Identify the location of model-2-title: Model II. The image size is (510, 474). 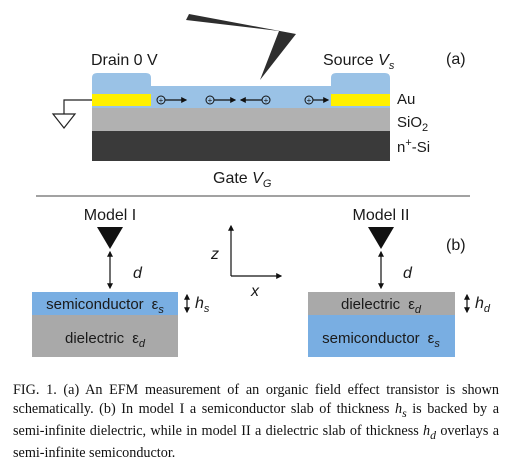
(381, 215).